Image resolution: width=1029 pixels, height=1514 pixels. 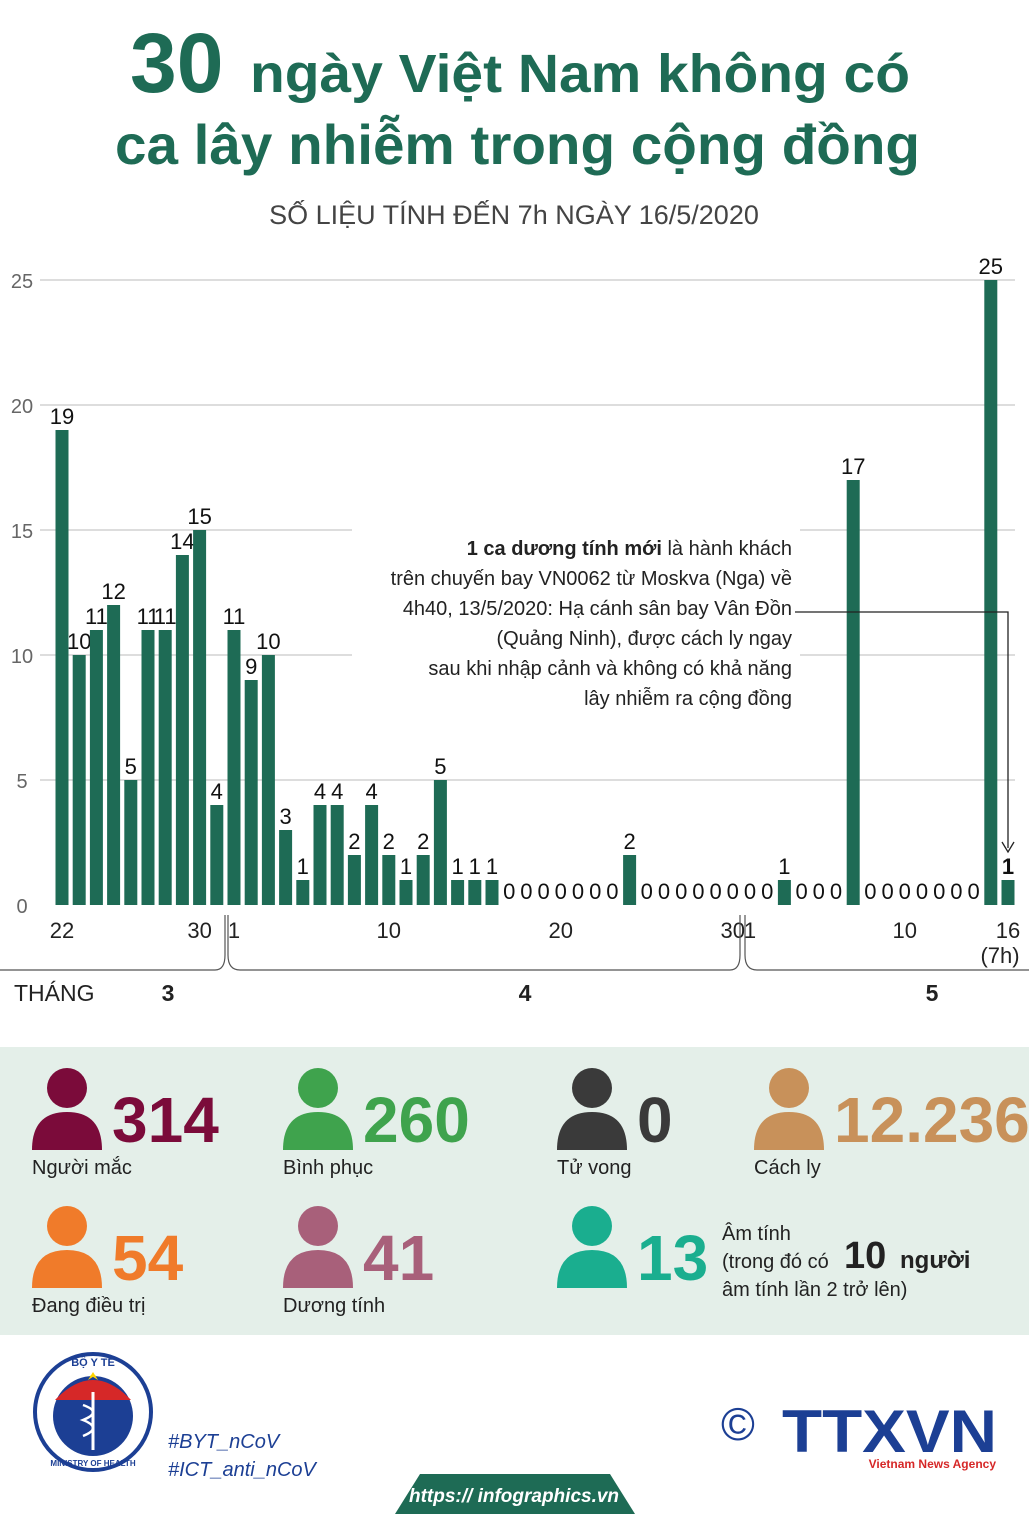 What do you see at coordinates (113, 591) in the screenshot?
I see `data-label: 12` at bounding box center [113, 591].